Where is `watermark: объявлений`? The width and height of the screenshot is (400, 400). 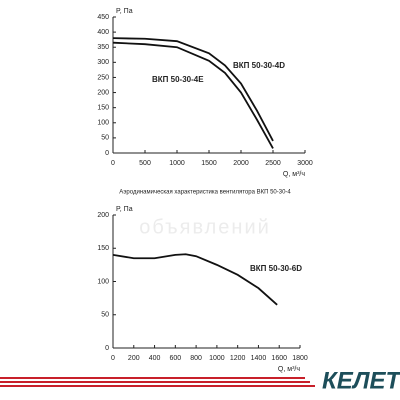 watermark: объявлений is located at coordinates (205, 227).